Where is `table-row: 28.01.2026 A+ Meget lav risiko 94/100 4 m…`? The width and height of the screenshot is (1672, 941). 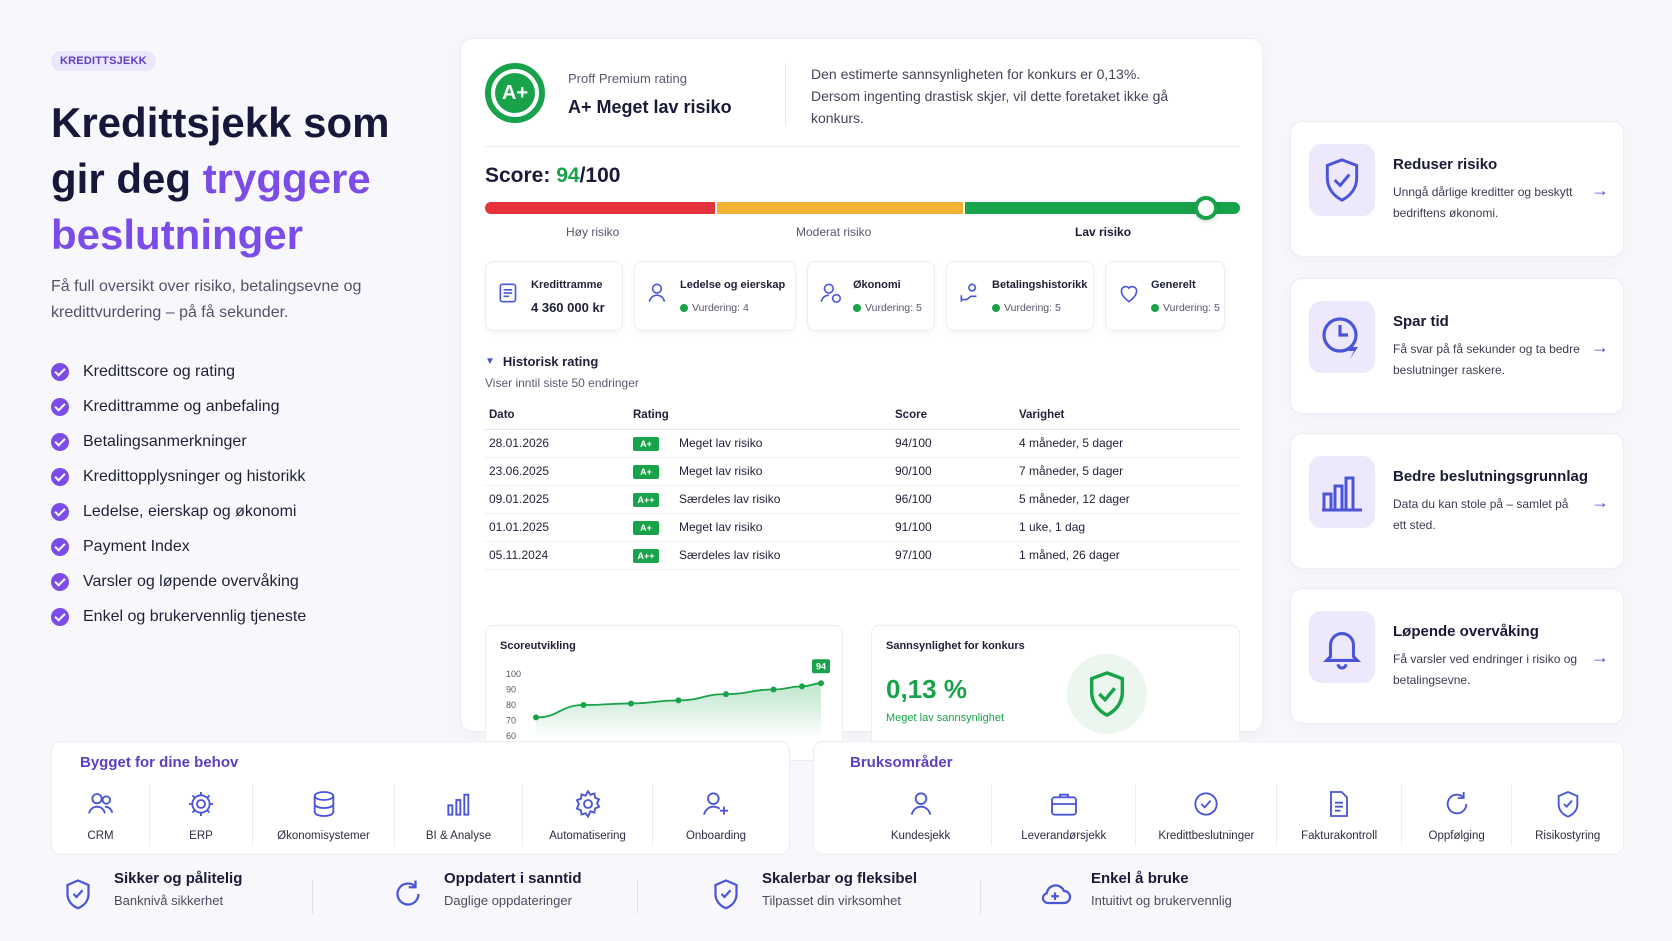 table-row: 28.01.2026 A+ Meget lav risiko 94/100 4 m… is located at coordinates (862, 443).